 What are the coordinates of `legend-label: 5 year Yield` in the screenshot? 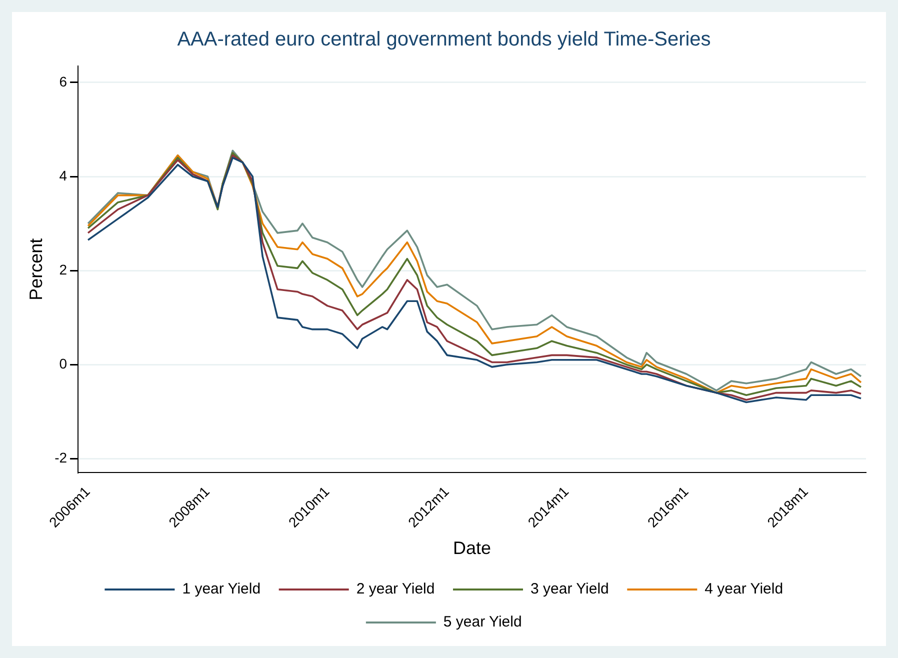 It's located at (482, 622).